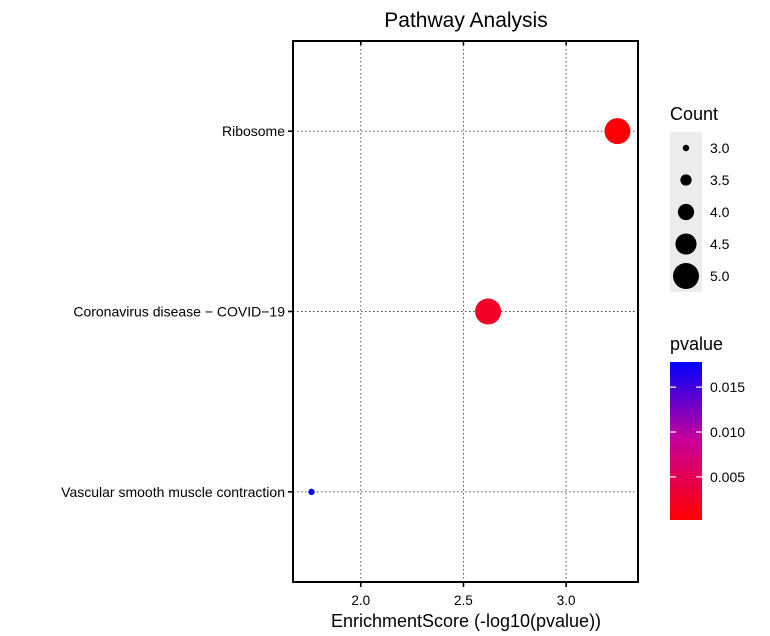 This screenshot has width=770, height=636. Describe the element at coordinates (720, 244) in the screenshot. I see `size-legend-label: 4.5` at that location.